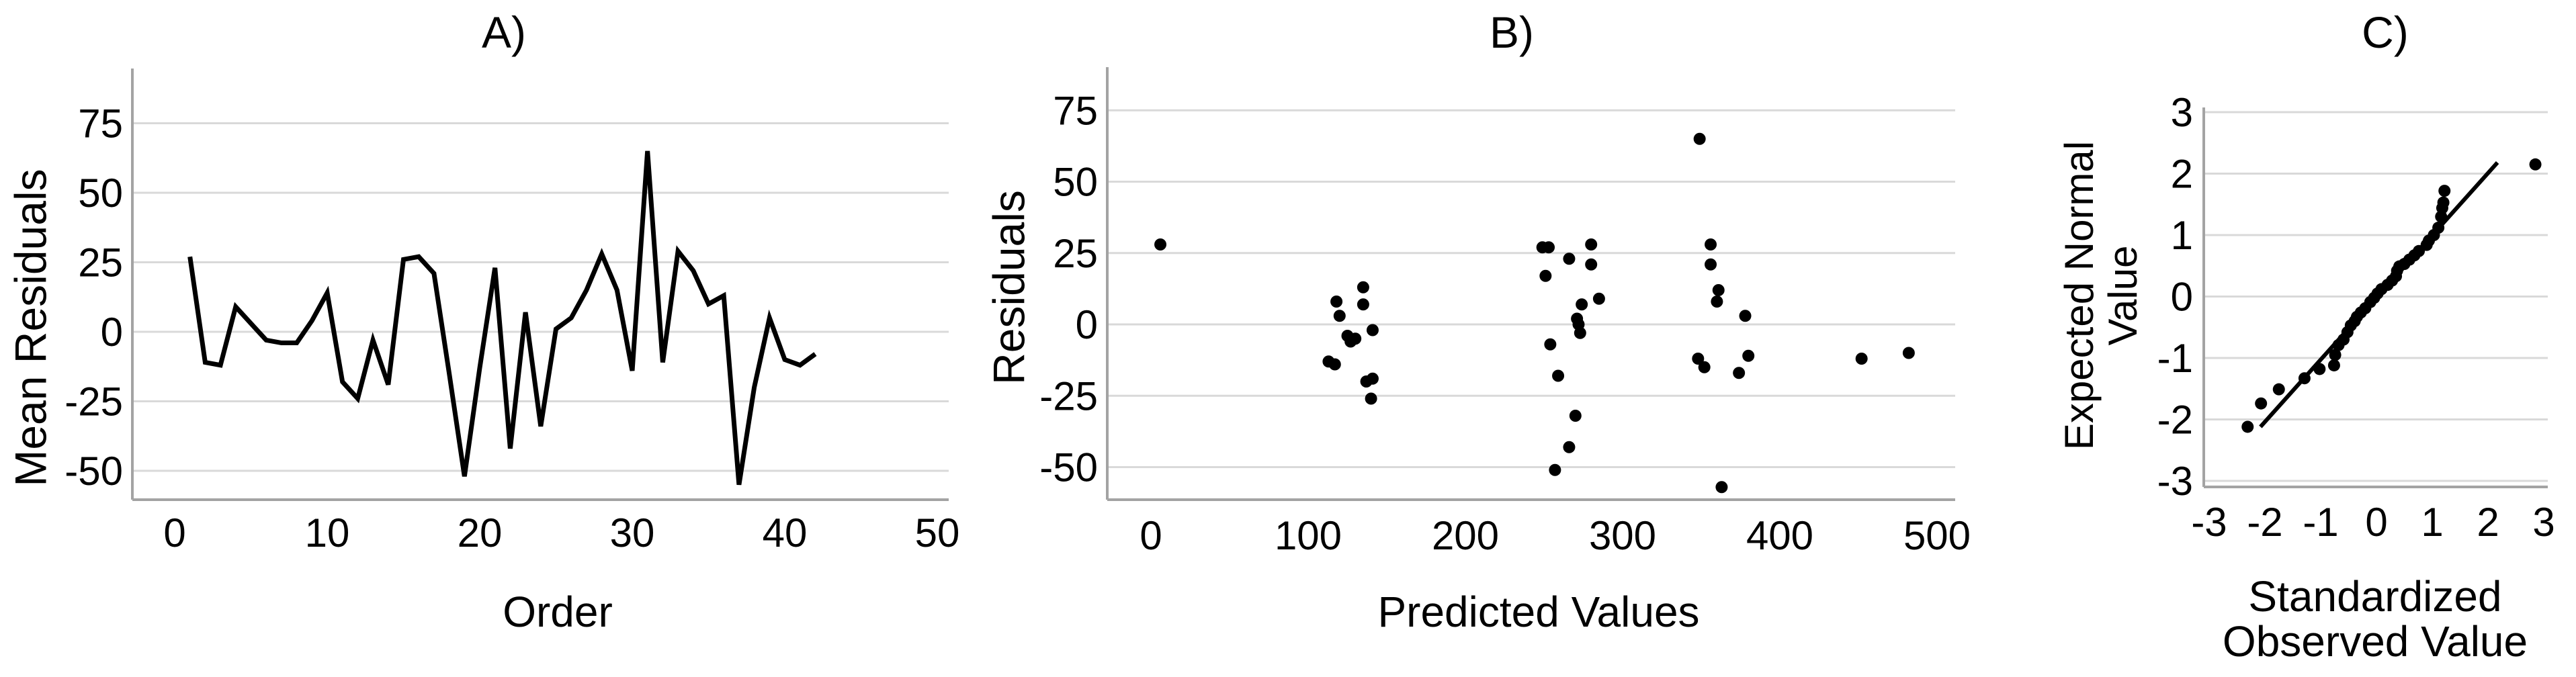 This screenshot has width=2576, height=677. What do you see at coordinates (2375, 641) in the screenshot?
I see `panel-c-x-axis-label-line2: Observed Value` at bounding box center [2375, 641].